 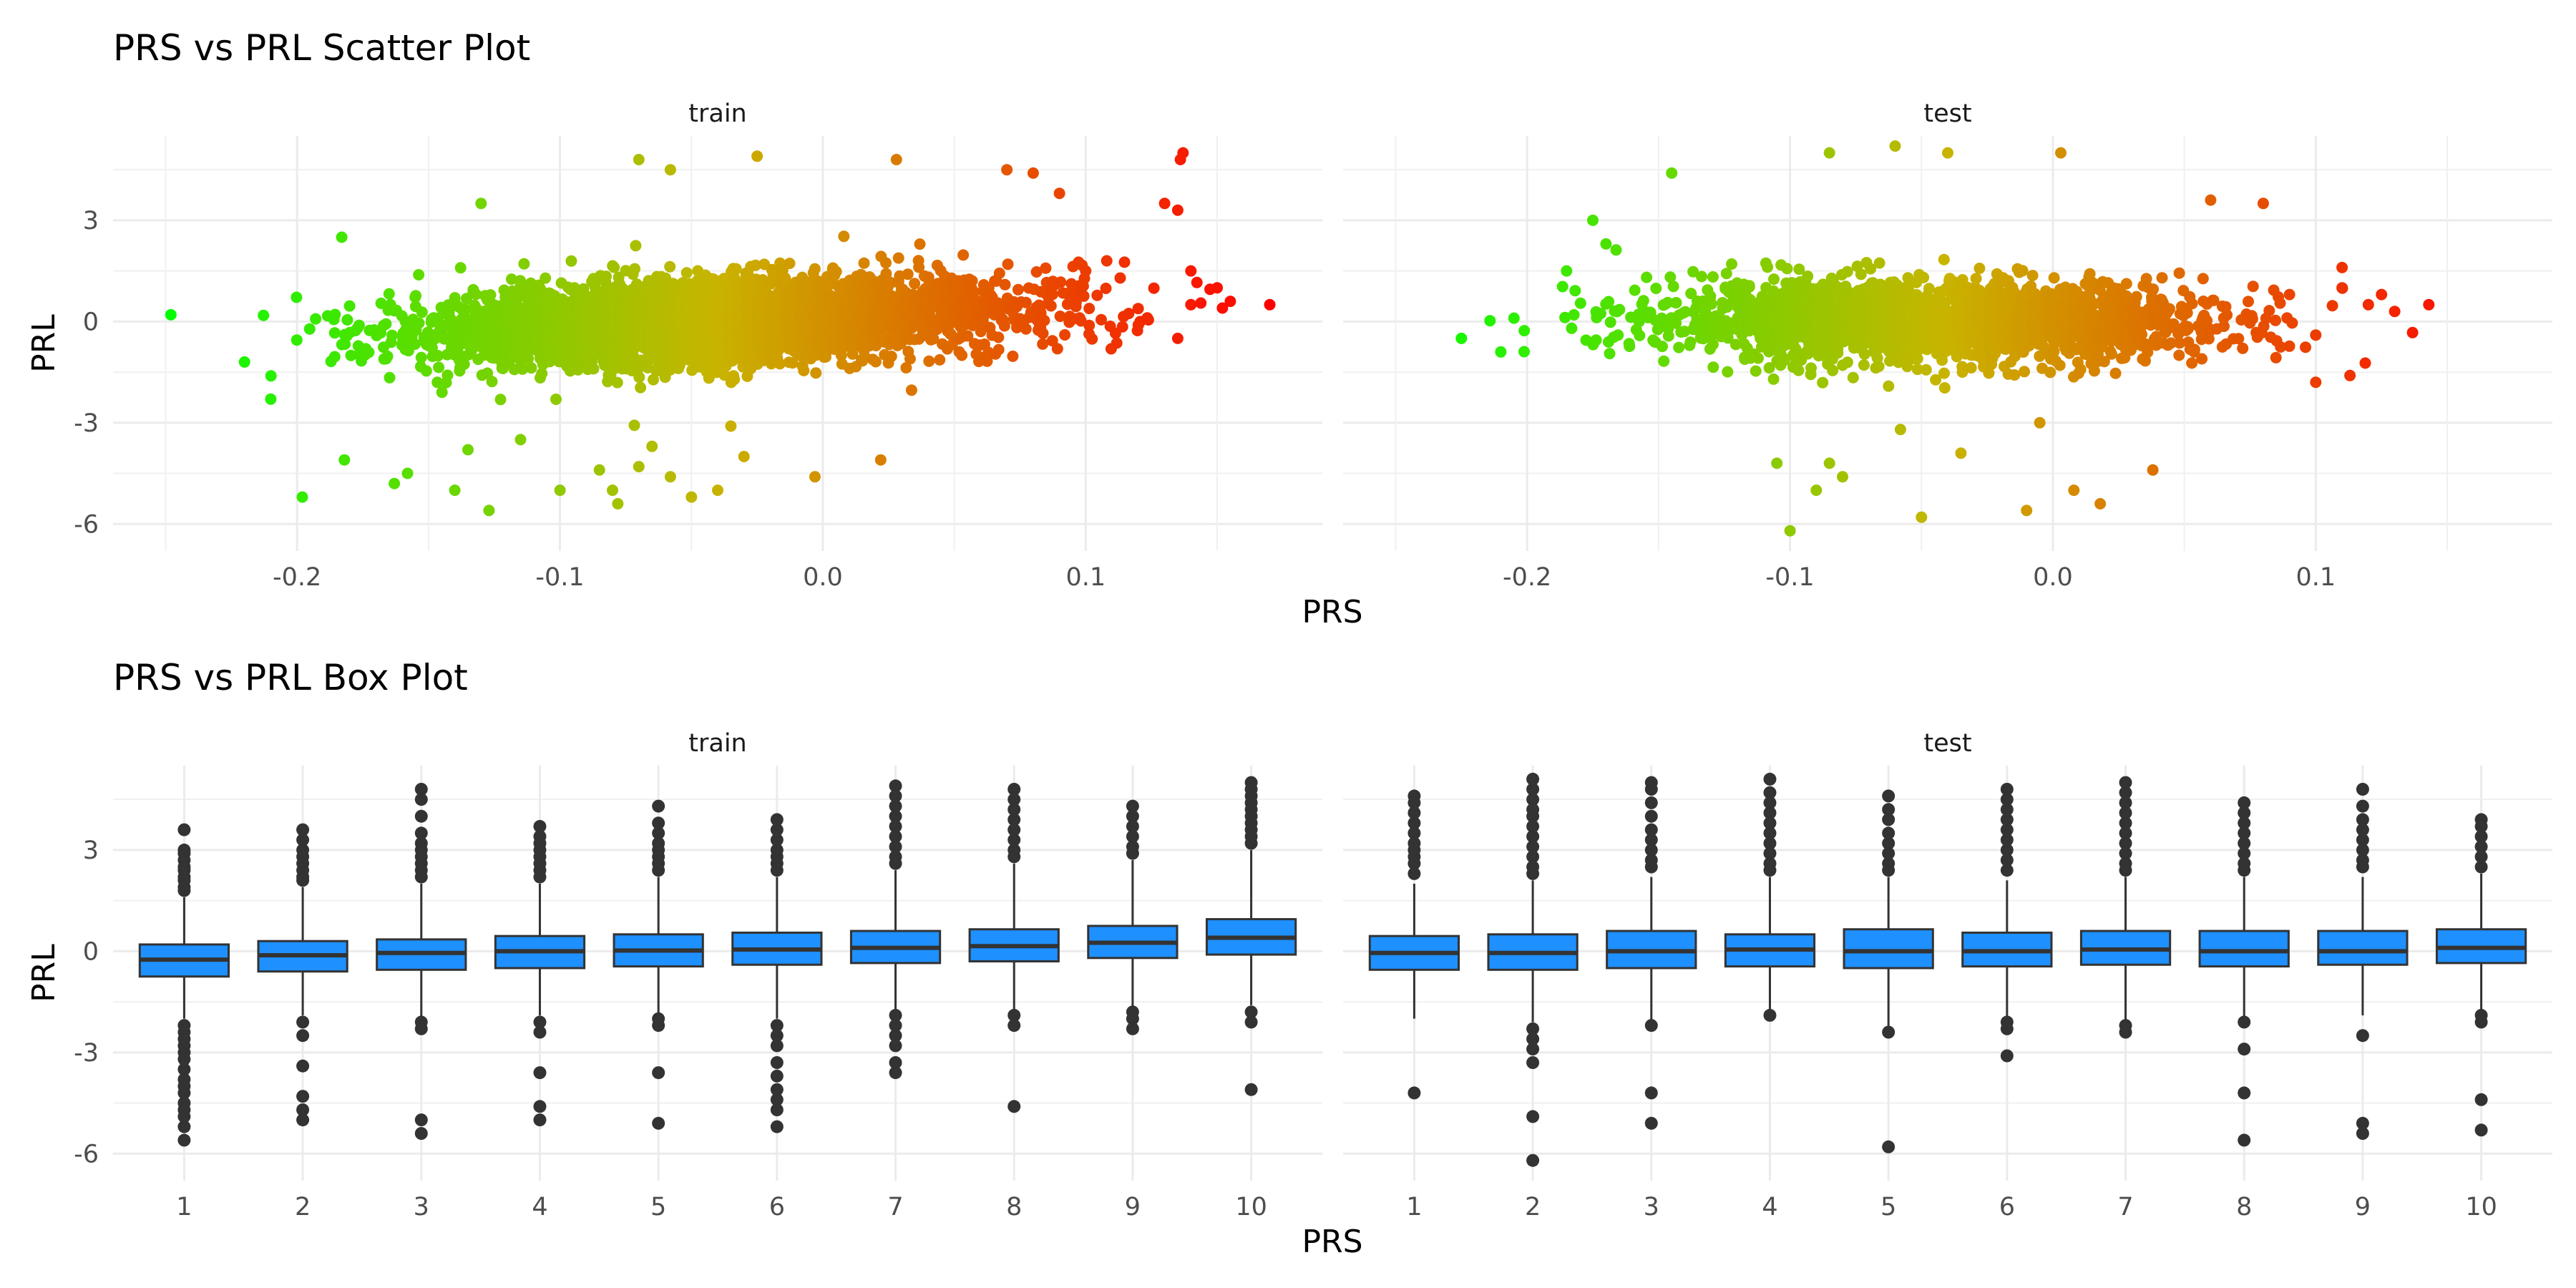 What do you see at coordinates (1947, 113) in the screenshot?
I see `scatter-strip-test: test` at bounding box center [1947, 113].